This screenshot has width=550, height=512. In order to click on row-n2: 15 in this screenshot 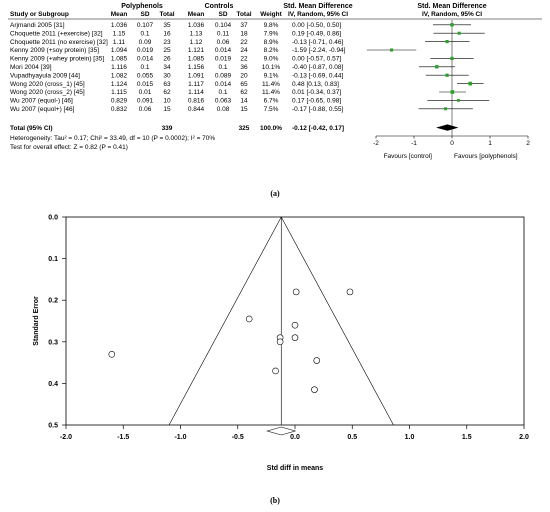, I will do `click(244, 109)`.